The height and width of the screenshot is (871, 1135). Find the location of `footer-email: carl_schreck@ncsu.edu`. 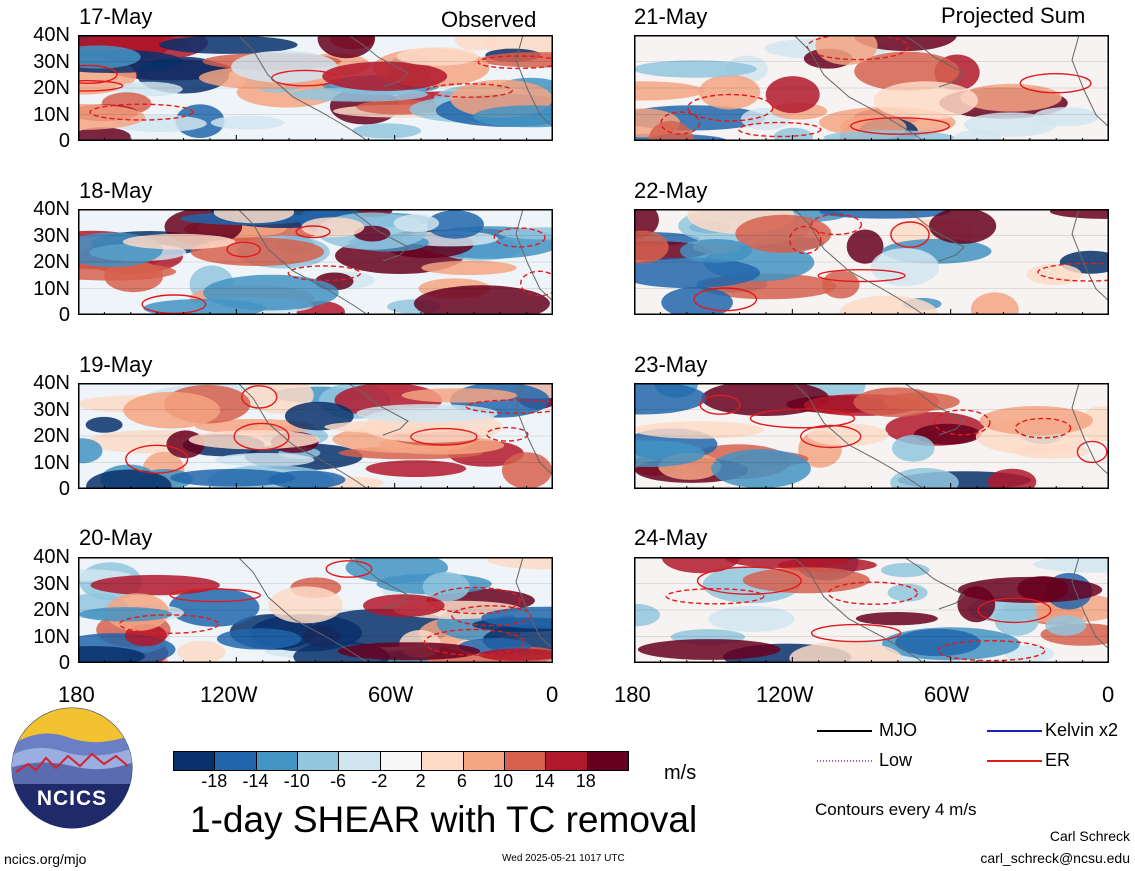

footer-email: carl_schreck@ncsu.edu is located at coordinates (1055, 858).